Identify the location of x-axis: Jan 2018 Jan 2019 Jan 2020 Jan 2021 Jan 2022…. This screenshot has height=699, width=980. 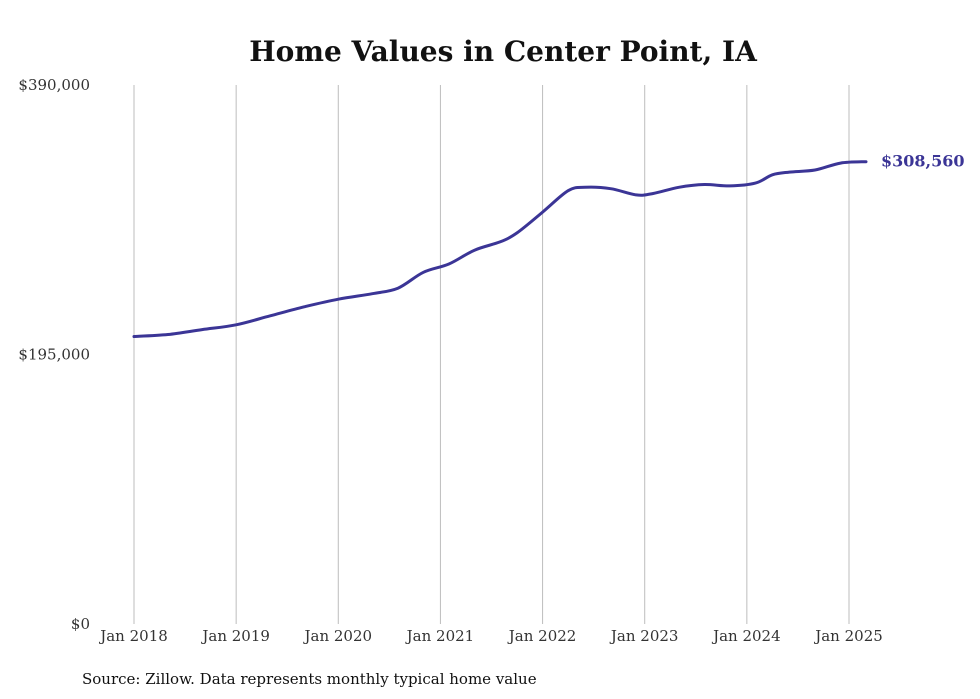
(490, 636).